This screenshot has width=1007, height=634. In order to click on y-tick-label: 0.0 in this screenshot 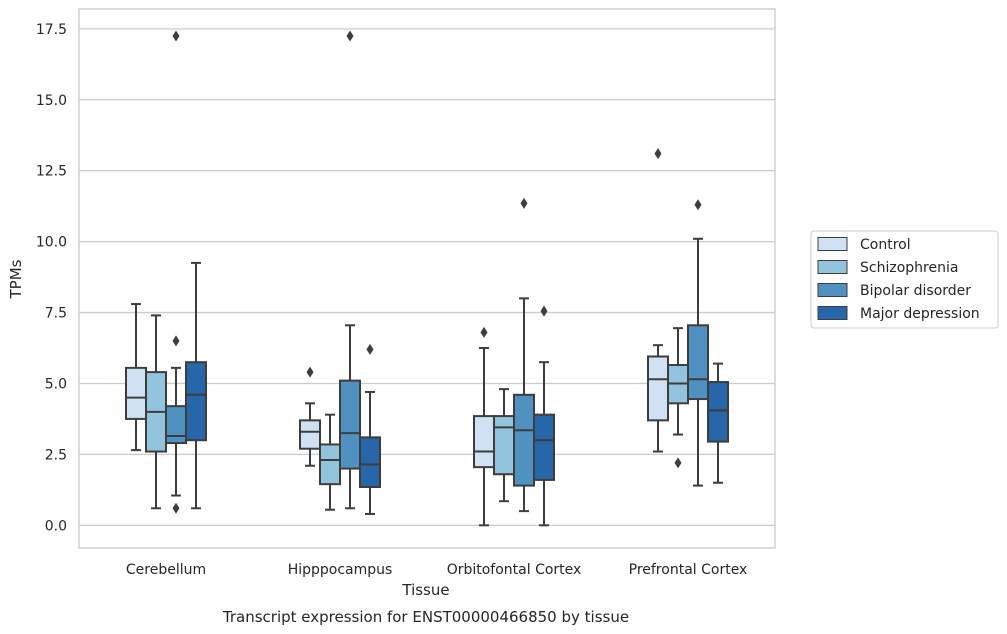, I will do `click(56, 526)`.